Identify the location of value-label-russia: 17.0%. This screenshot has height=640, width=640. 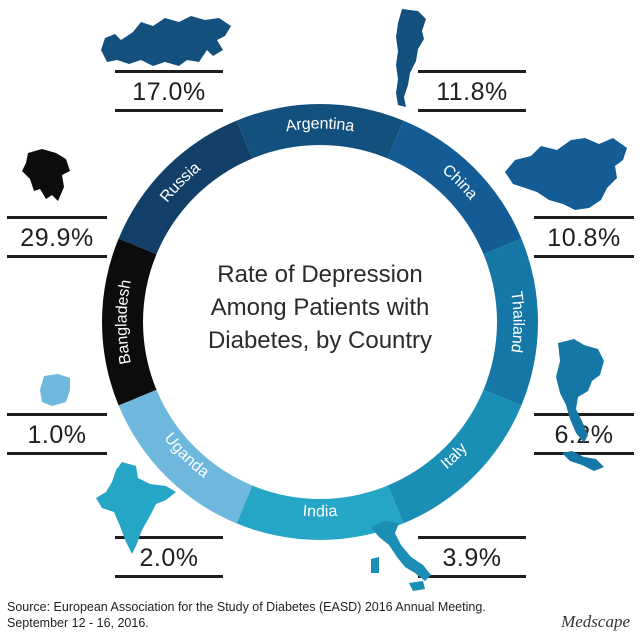
(169, 91).